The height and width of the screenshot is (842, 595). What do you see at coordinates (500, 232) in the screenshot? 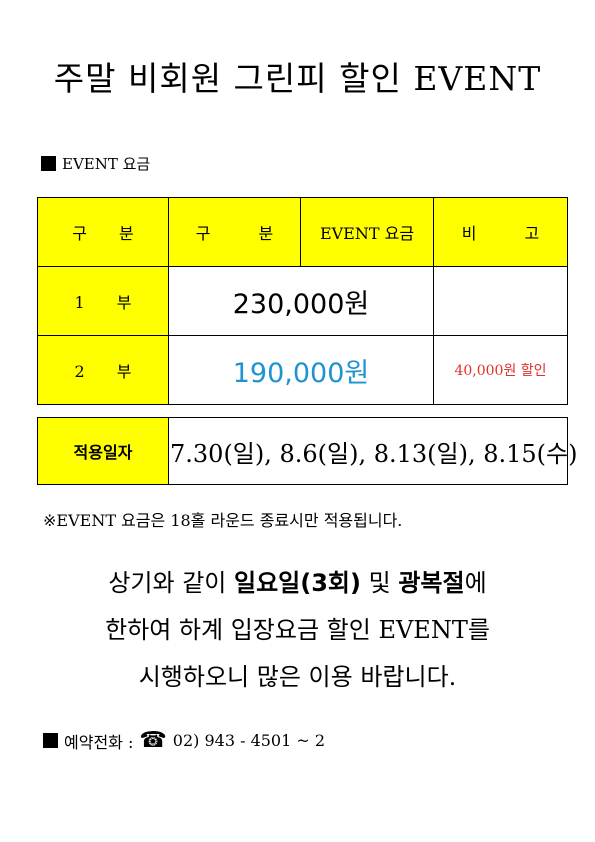
I see `header-cell: 비고` at bounding box center [500, 232].